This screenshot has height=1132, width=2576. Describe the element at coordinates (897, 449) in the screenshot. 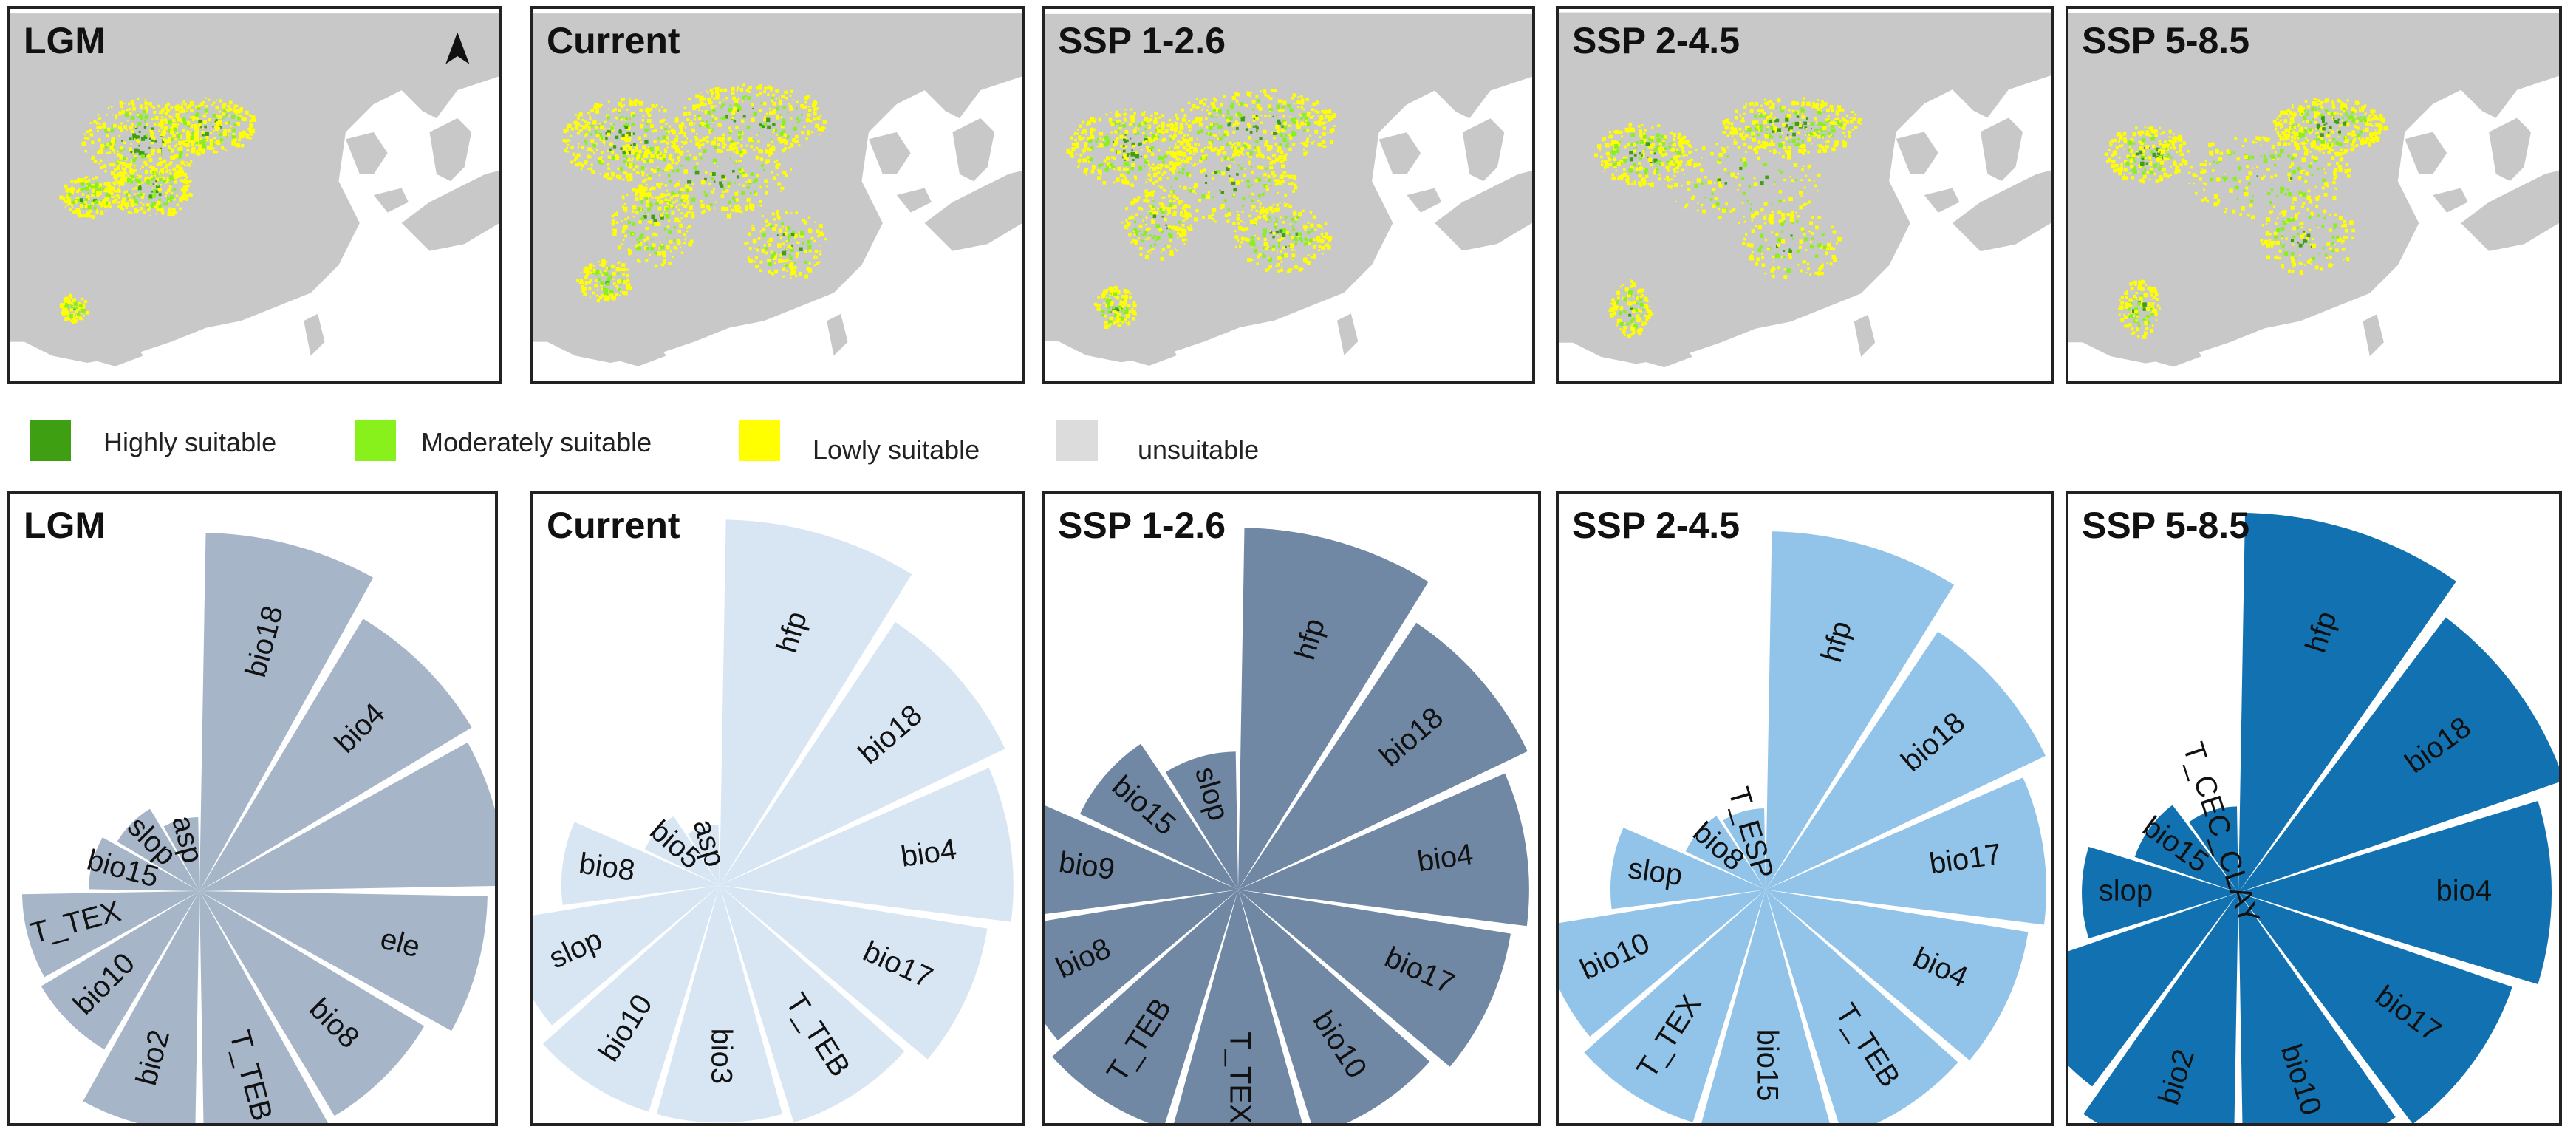

I see `legend-label: Lowly suitable` at that location.